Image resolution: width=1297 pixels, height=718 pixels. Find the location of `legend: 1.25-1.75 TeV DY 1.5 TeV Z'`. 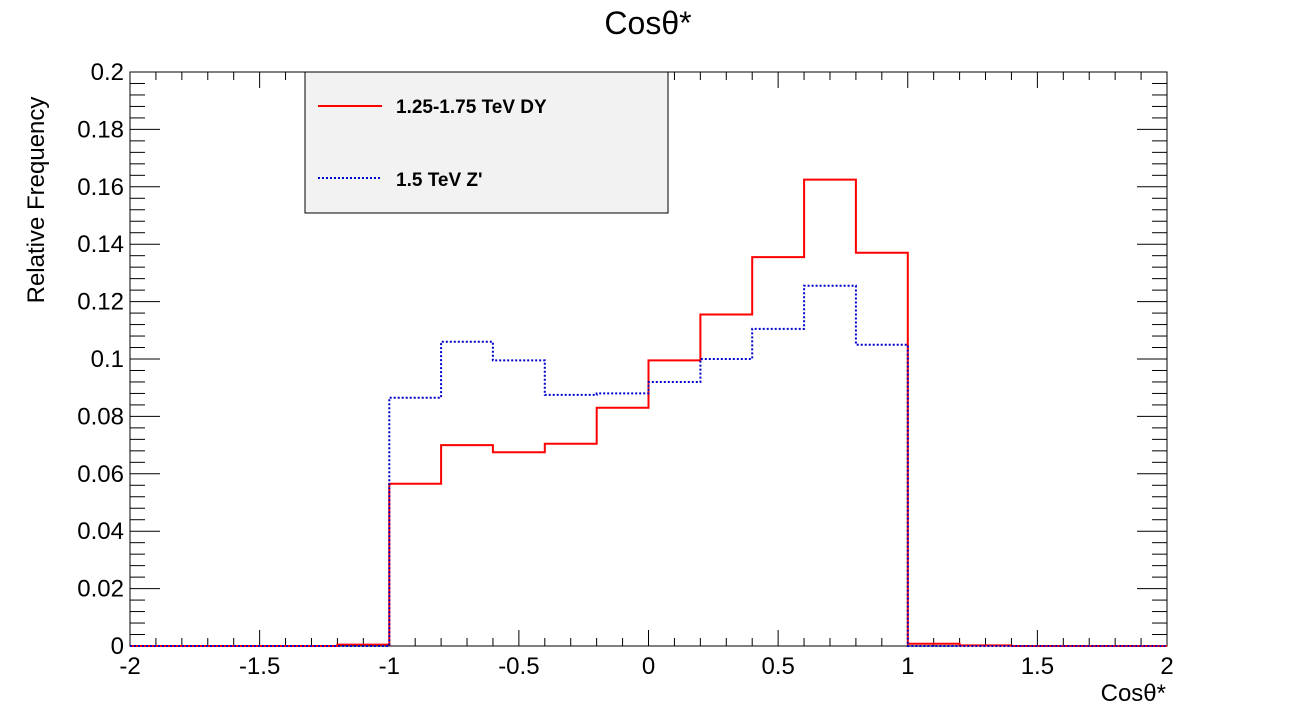

legend: 1.25-1.75 TeV DY 1.5 TeV Z' is located at coordinates (486, 142).